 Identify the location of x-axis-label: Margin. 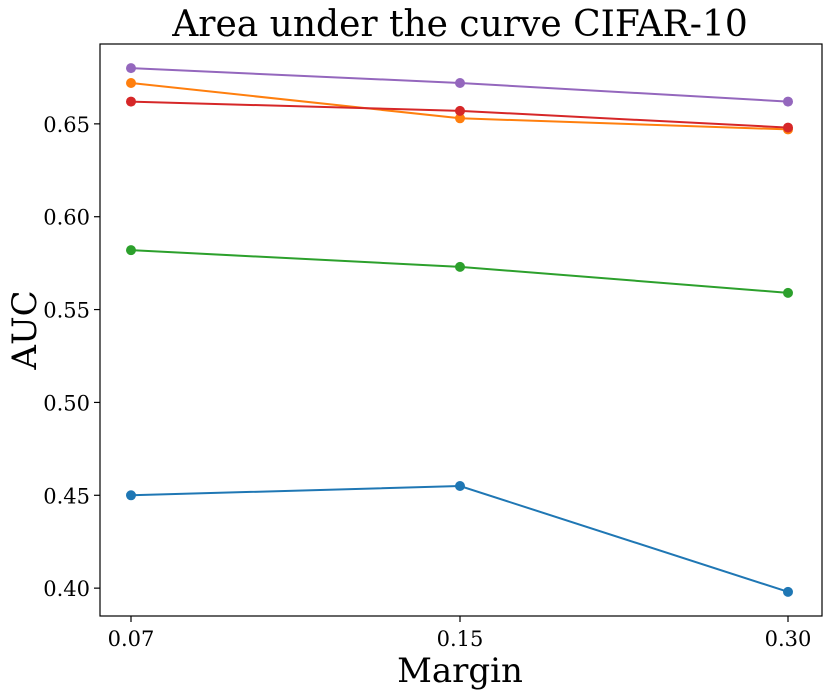
(460, 671).